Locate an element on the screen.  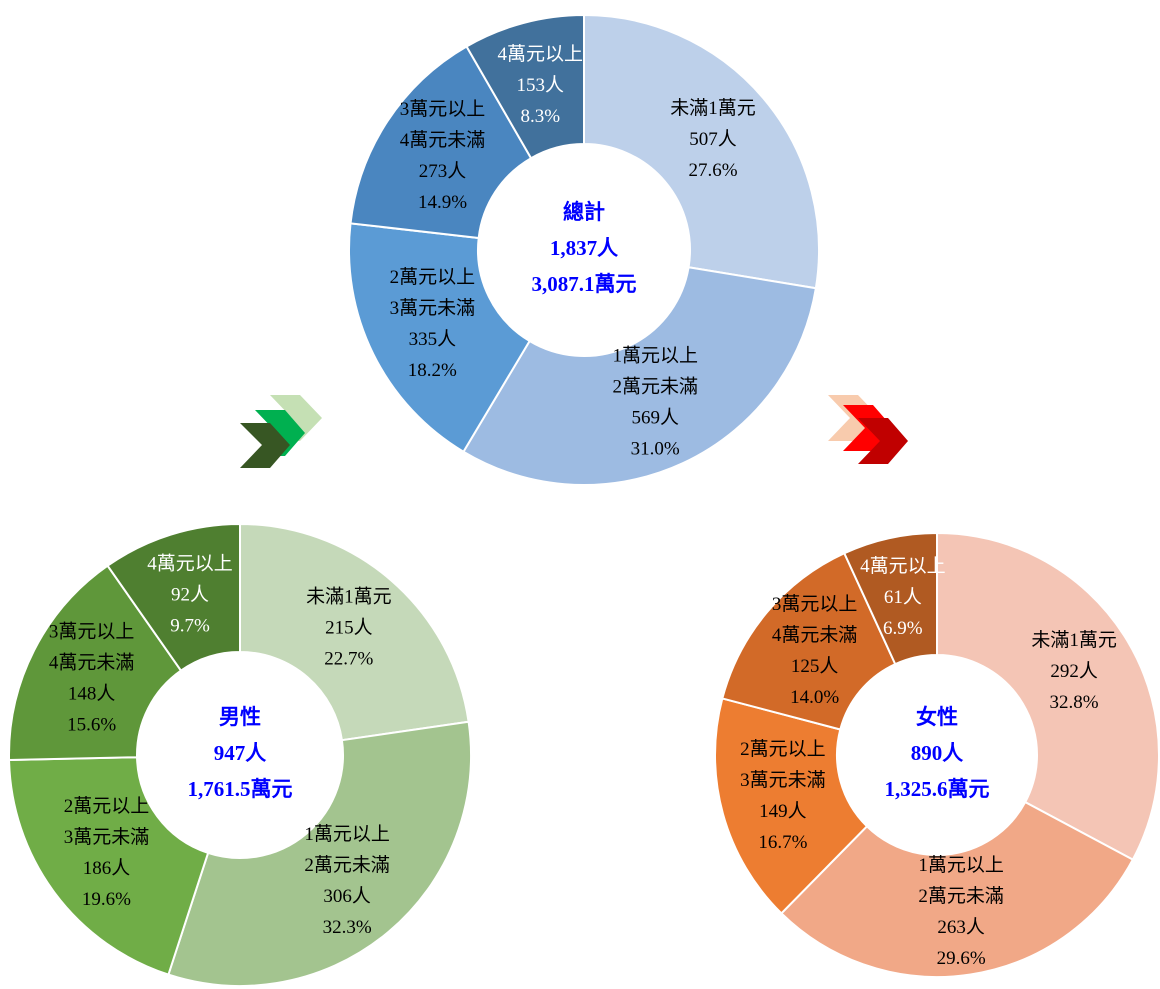
center-label: 1,761.5萬元 is located at coordinates (240, 789).